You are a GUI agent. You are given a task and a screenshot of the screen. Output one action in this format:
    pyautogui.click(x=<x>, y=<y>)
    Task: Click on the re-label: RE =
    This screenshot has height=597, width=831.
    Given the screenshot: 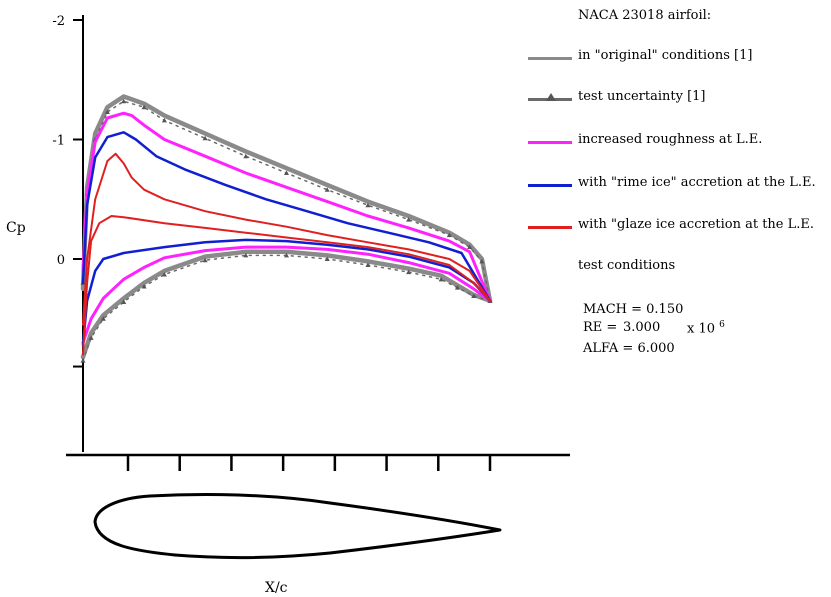 What is the action you would take?
    pyautogui.click(x=600, y=327)
    